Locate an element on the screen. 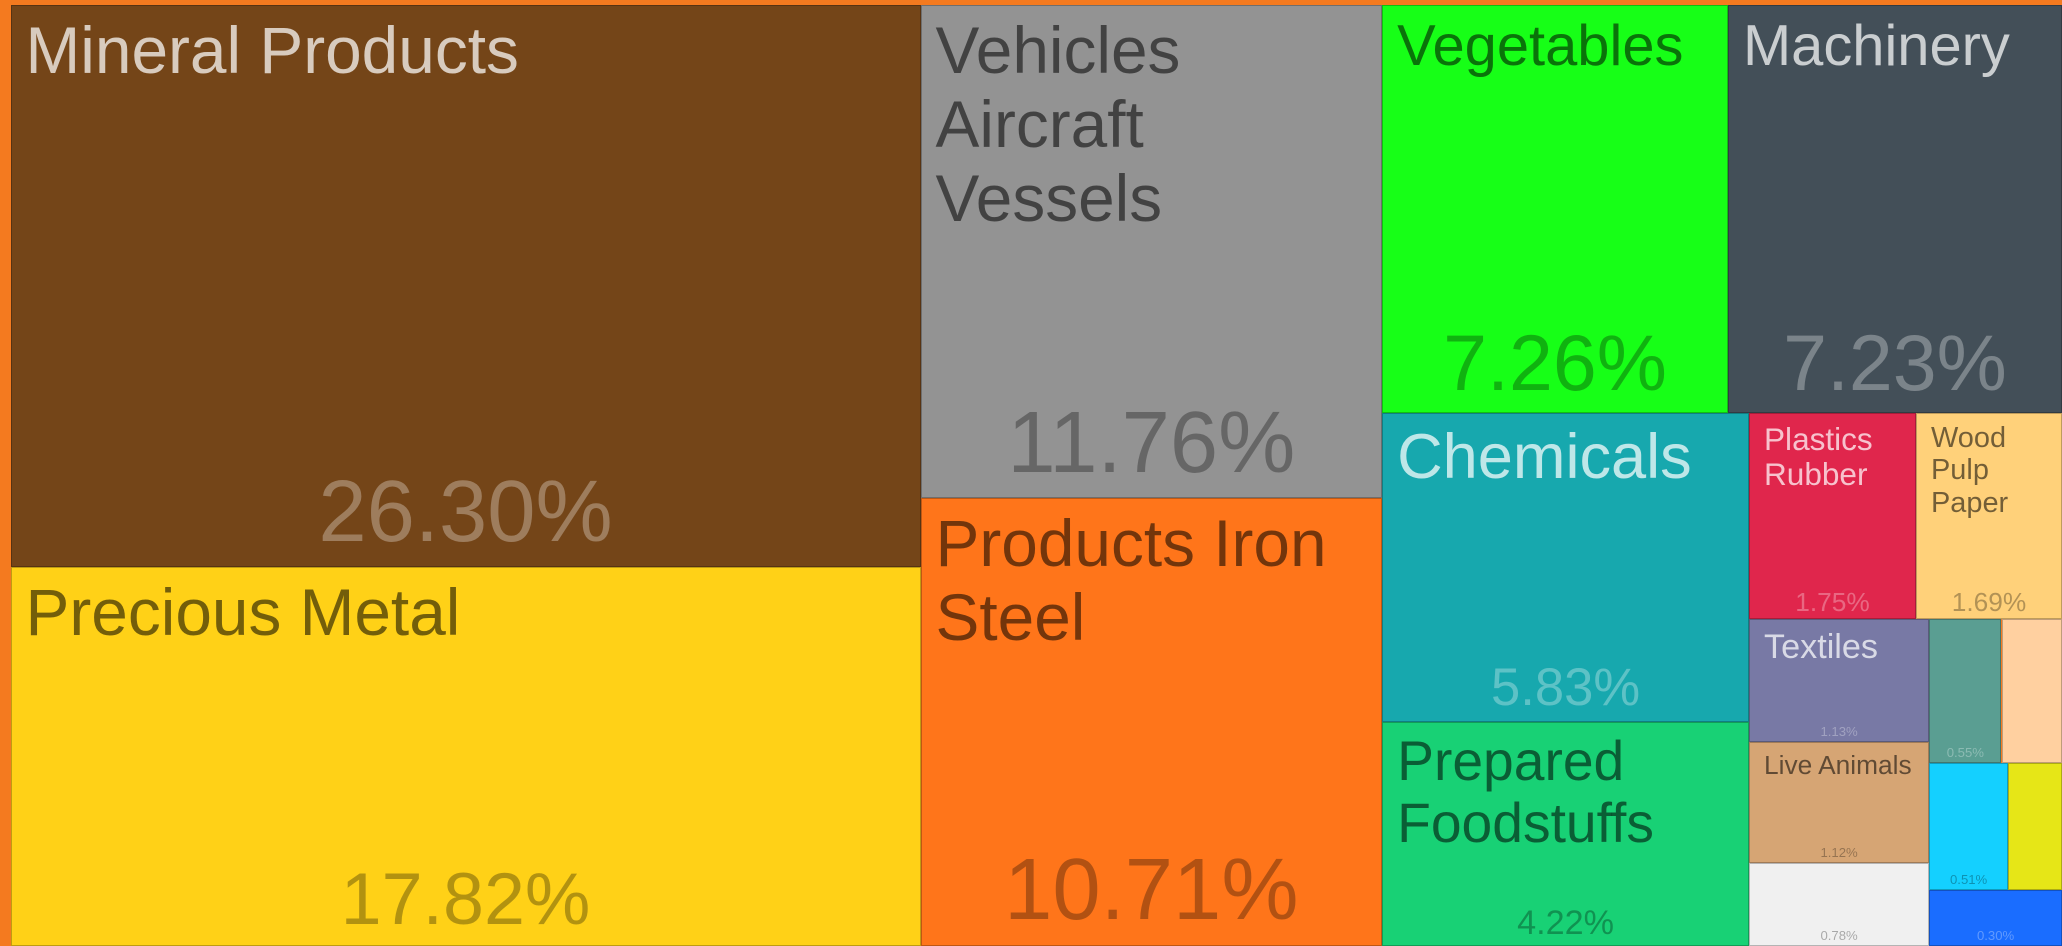 This screenshot has width=2062, height=946. tile-value: 1.69% is located at coordinates (1989, 601).